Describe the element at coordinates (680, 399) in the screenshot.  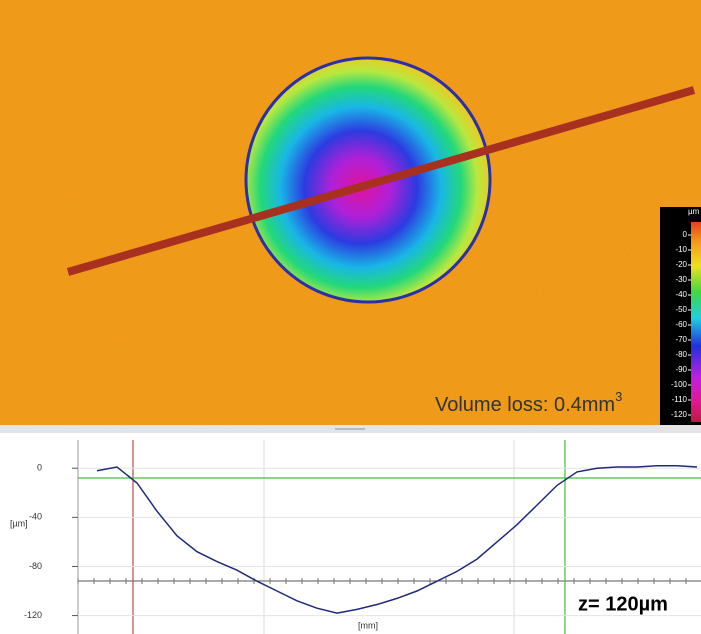
I see `colorbar-tick-label: -110` at that location.